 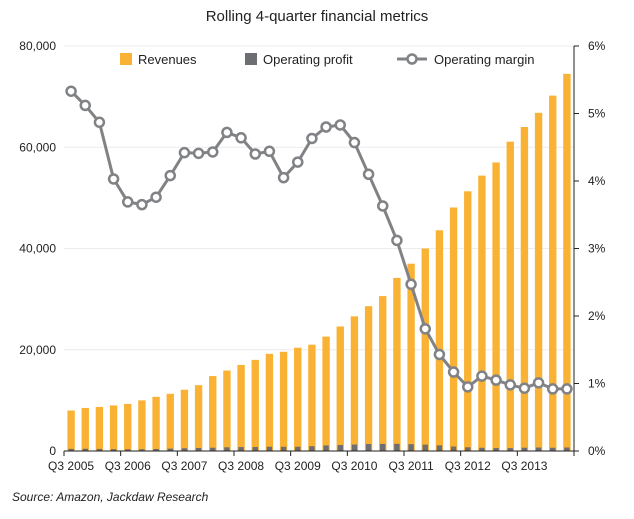 What do you see at coordinates (37, 350) in the screenshot?
I see `y-tick-label-1: 20,000` at bounding box center [37, 350].